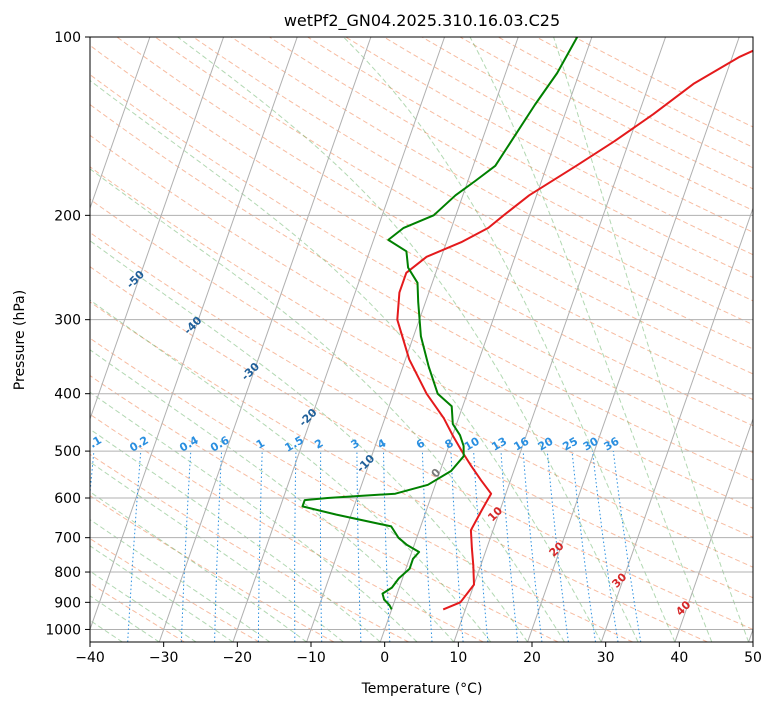 This screenshot has height=708, width=775. I want to click on x-tick-label: 10, so click(458, 658).